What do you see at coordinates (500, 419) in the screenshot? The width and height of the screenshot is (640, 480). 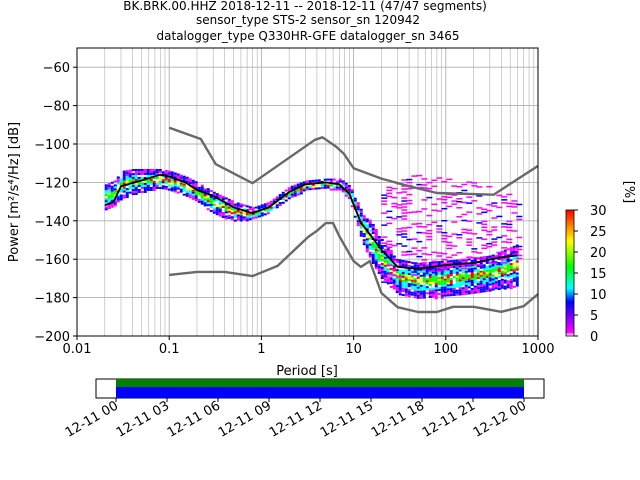 I see `timeline-tick-label: 12-12 00` at bounding box center [500, 419].